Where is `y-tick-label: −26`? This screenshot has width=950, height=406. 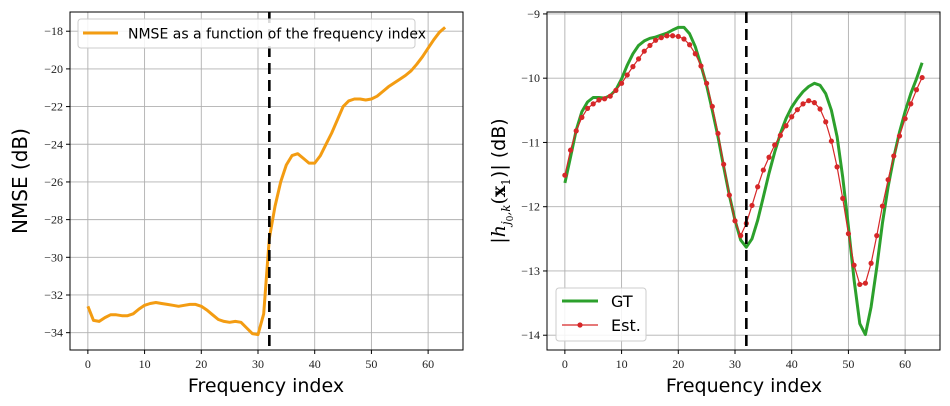 y-tick-label: −26 is located at coordinates (53, 182).